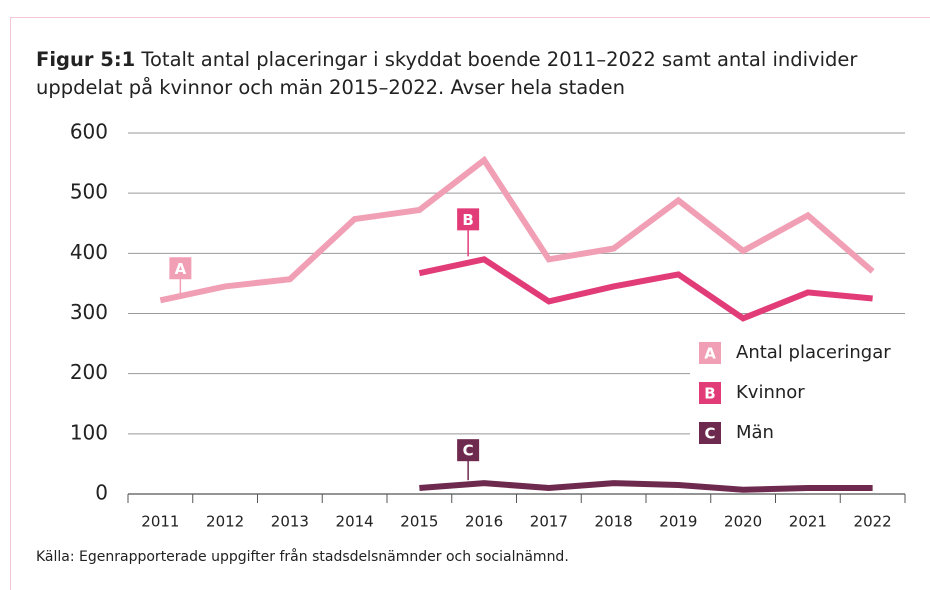 This screenshot has width=930, height=590. Describe the element at coordinates (419, 522) in the screenshot. I see `x-tick-label: 2015` at that location.